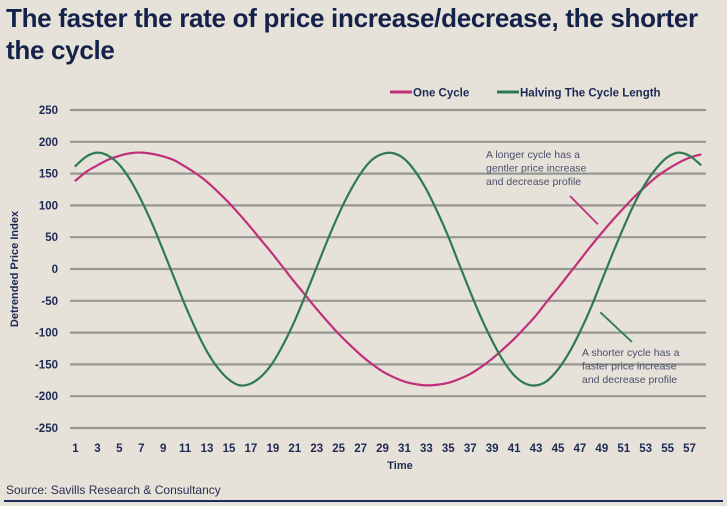 Image resolution: width=727 pixels, height=506 pixels. I want to click on legend-label: Halving The Cycle Length, so click(590, 94).